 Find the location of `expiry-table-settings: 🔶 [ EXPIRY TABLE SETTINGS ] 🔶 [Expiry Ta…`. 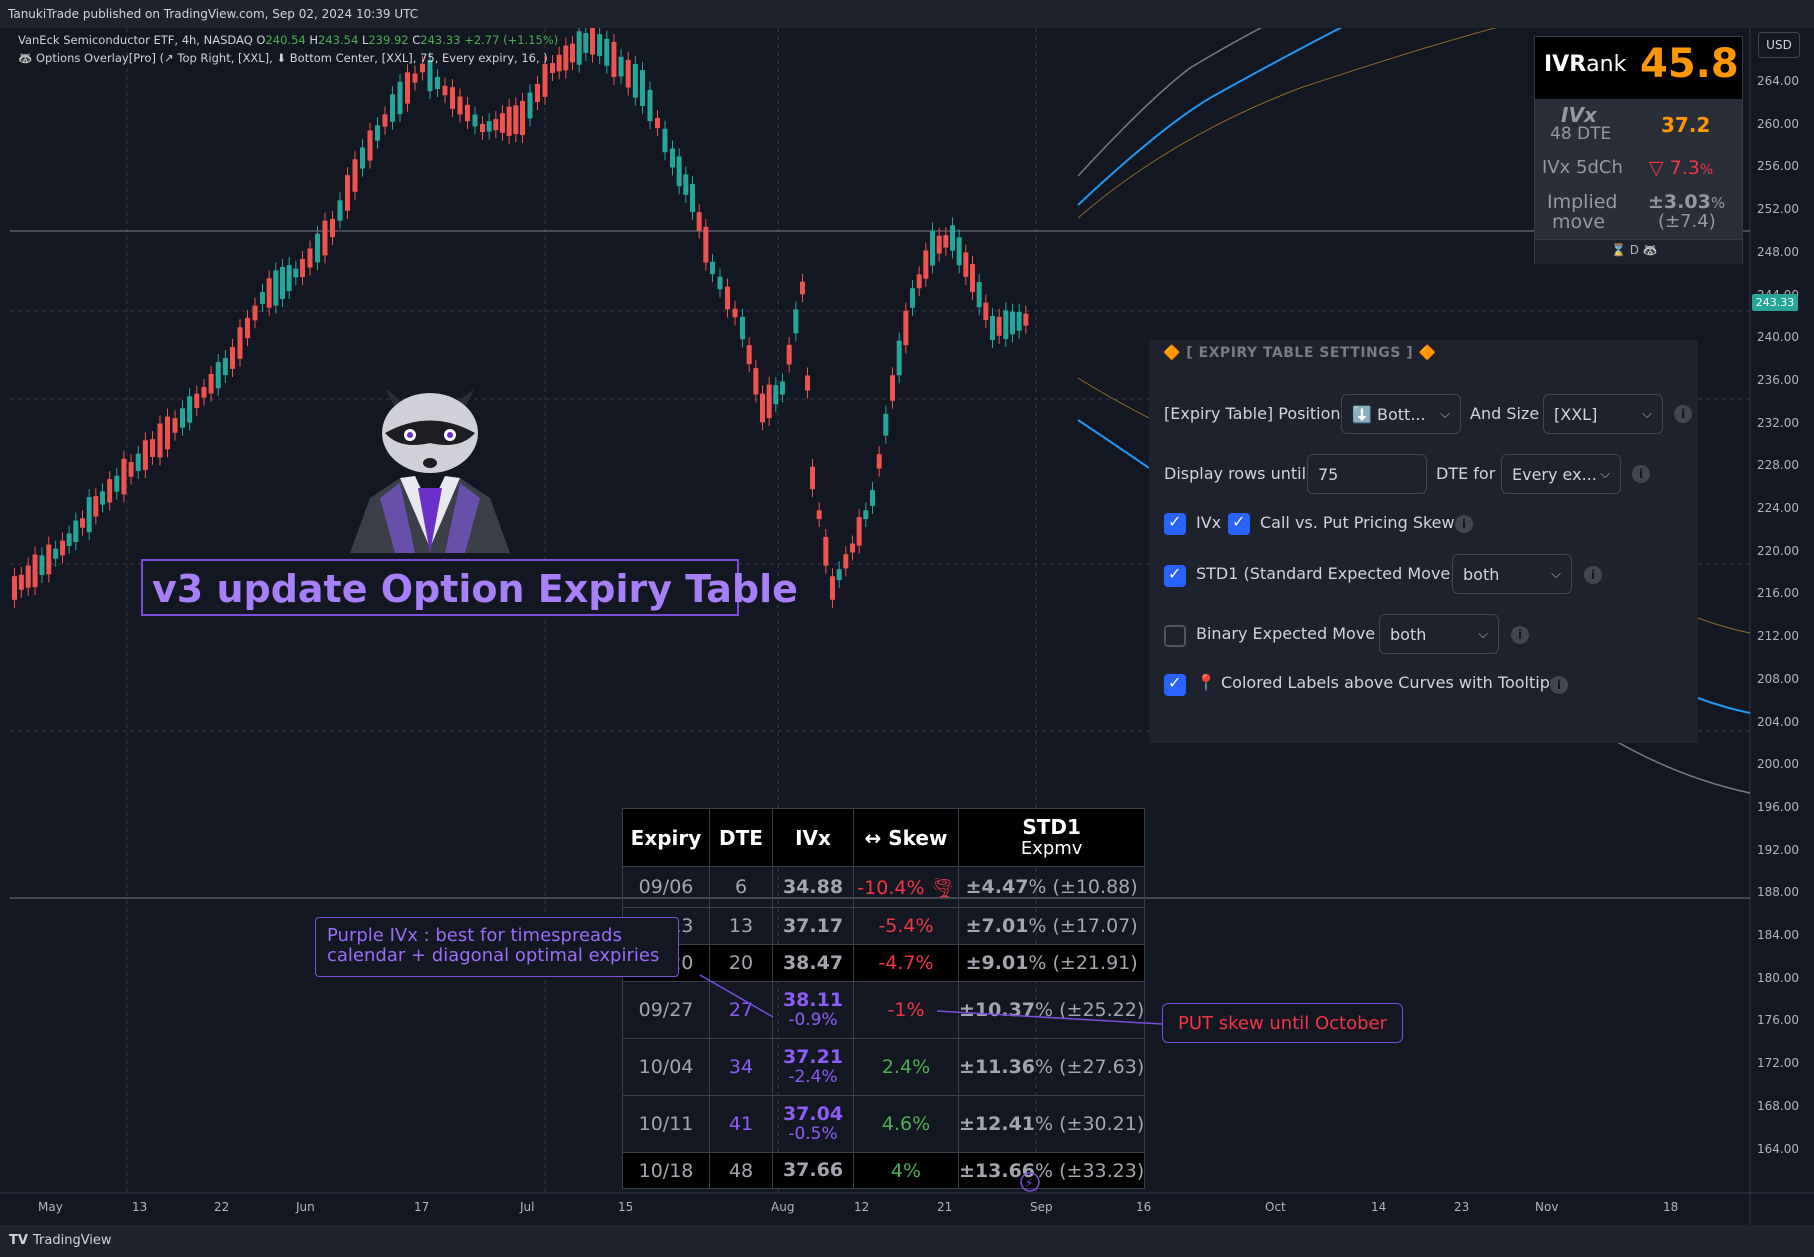

expiry-table-settings: 🔶 [ EXPIRY TABLE SETTINGS ] 🔶 [Expiry Ta… is located at coordinates (1423, 541).